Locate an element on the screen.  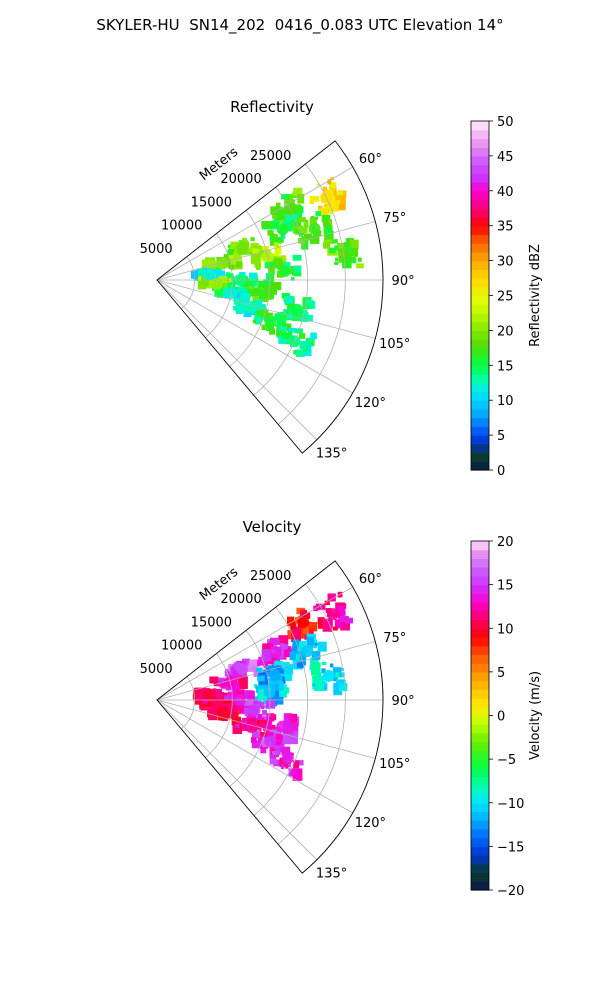
range-ring is located at coordinates (311, 714).